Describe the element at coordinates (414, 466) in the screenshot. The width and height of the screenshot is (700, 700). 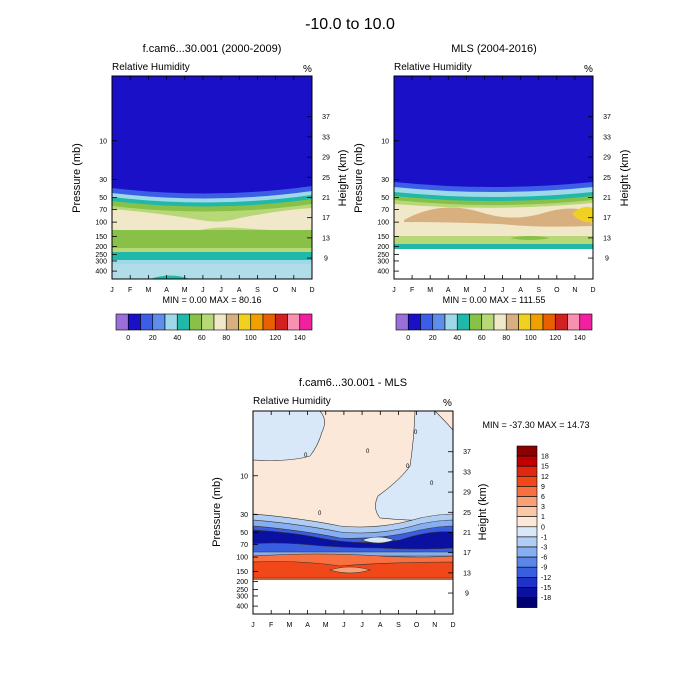
I see `field-negative-top-right` at that location.